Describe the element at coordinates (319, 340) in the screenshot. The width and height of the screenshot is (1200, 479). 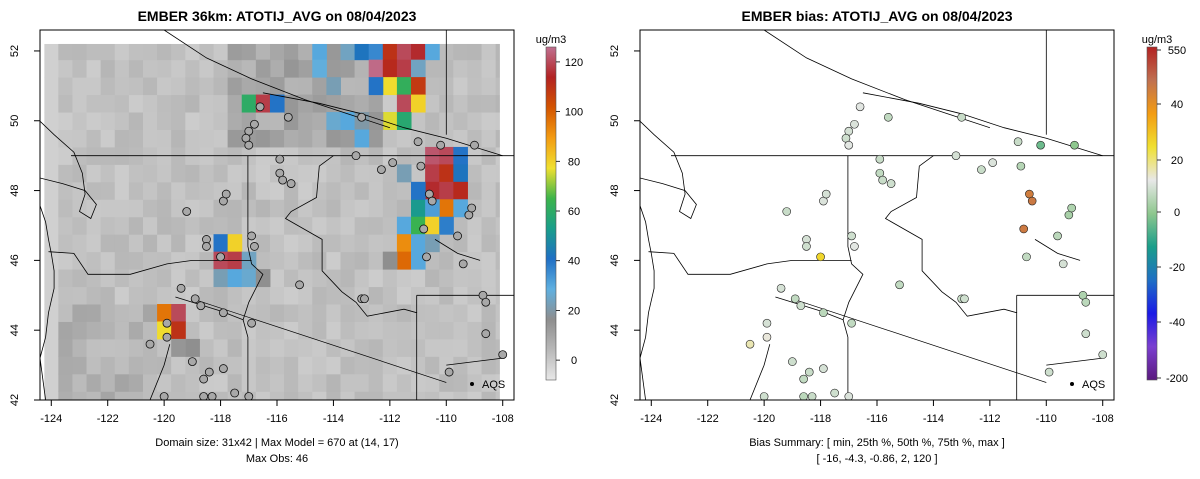
I see `left-border-line` at that location.